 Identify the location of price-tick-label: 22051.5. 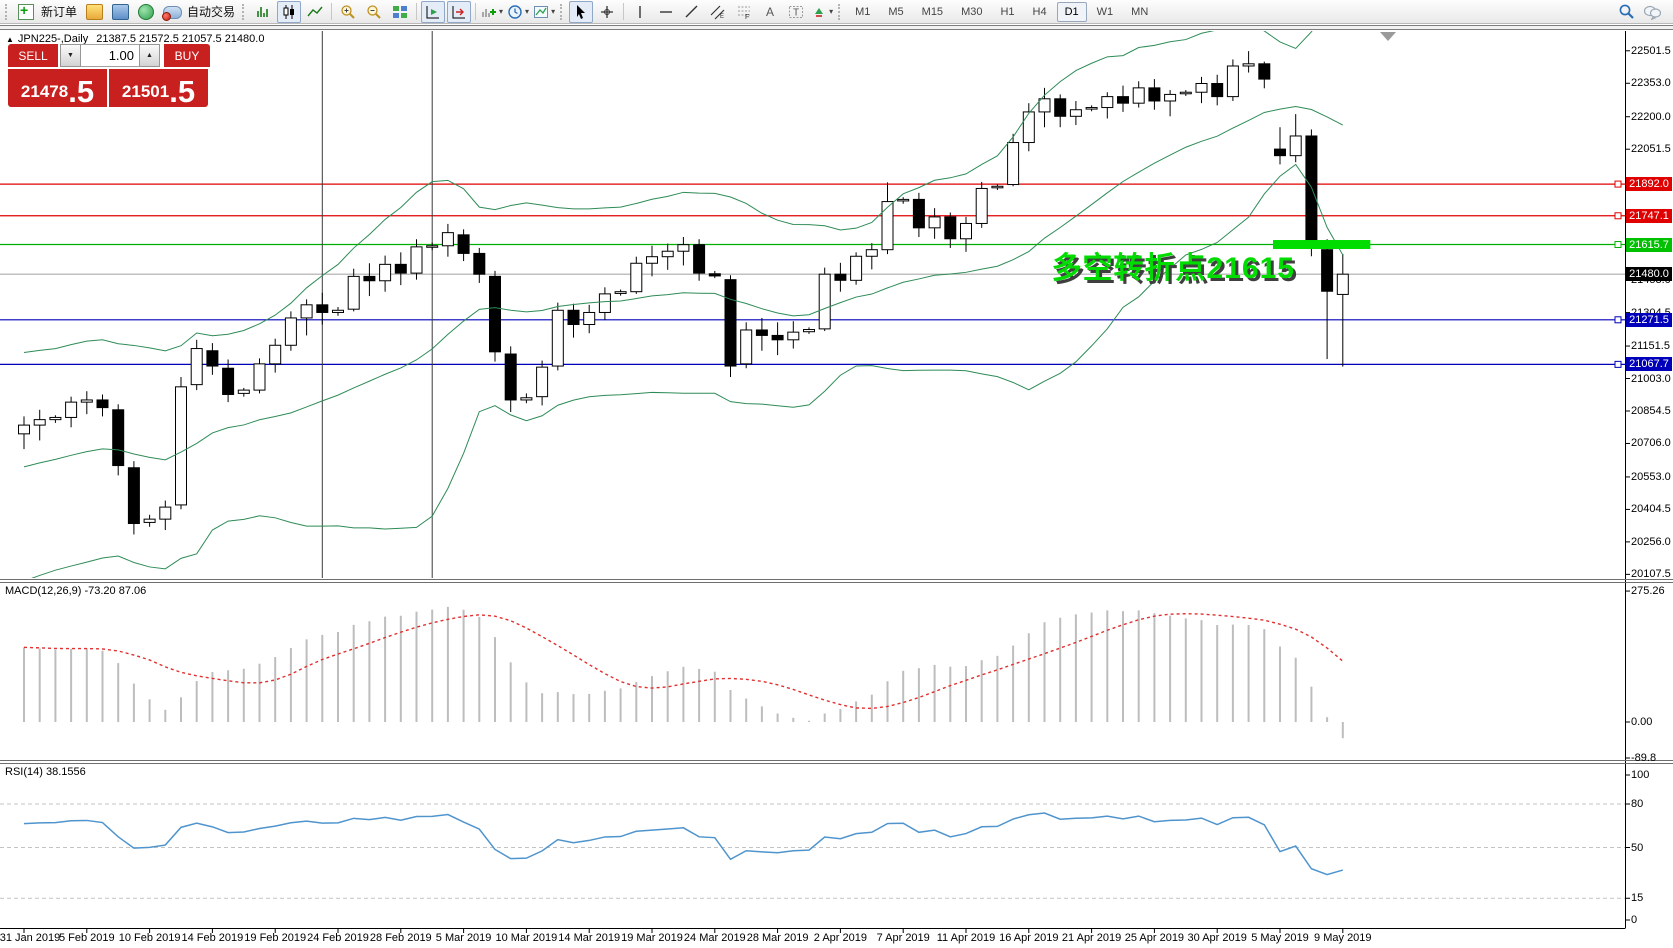
(1651, 149).